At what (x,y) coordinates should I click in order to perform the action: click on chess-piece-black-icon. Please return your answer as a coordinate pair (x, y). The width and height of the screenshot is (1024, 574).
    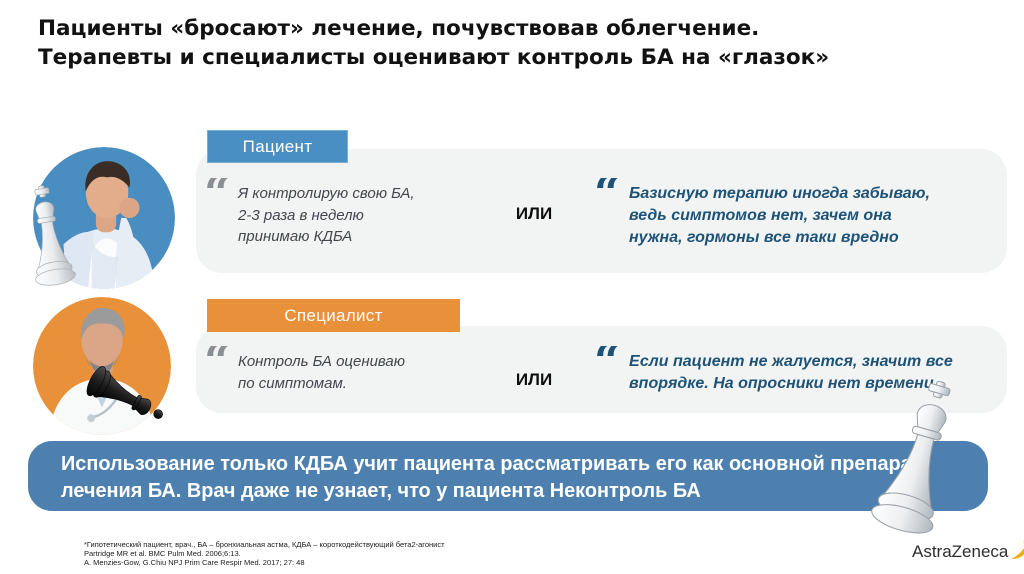
    Looking at the image, I should click on (126, 397).